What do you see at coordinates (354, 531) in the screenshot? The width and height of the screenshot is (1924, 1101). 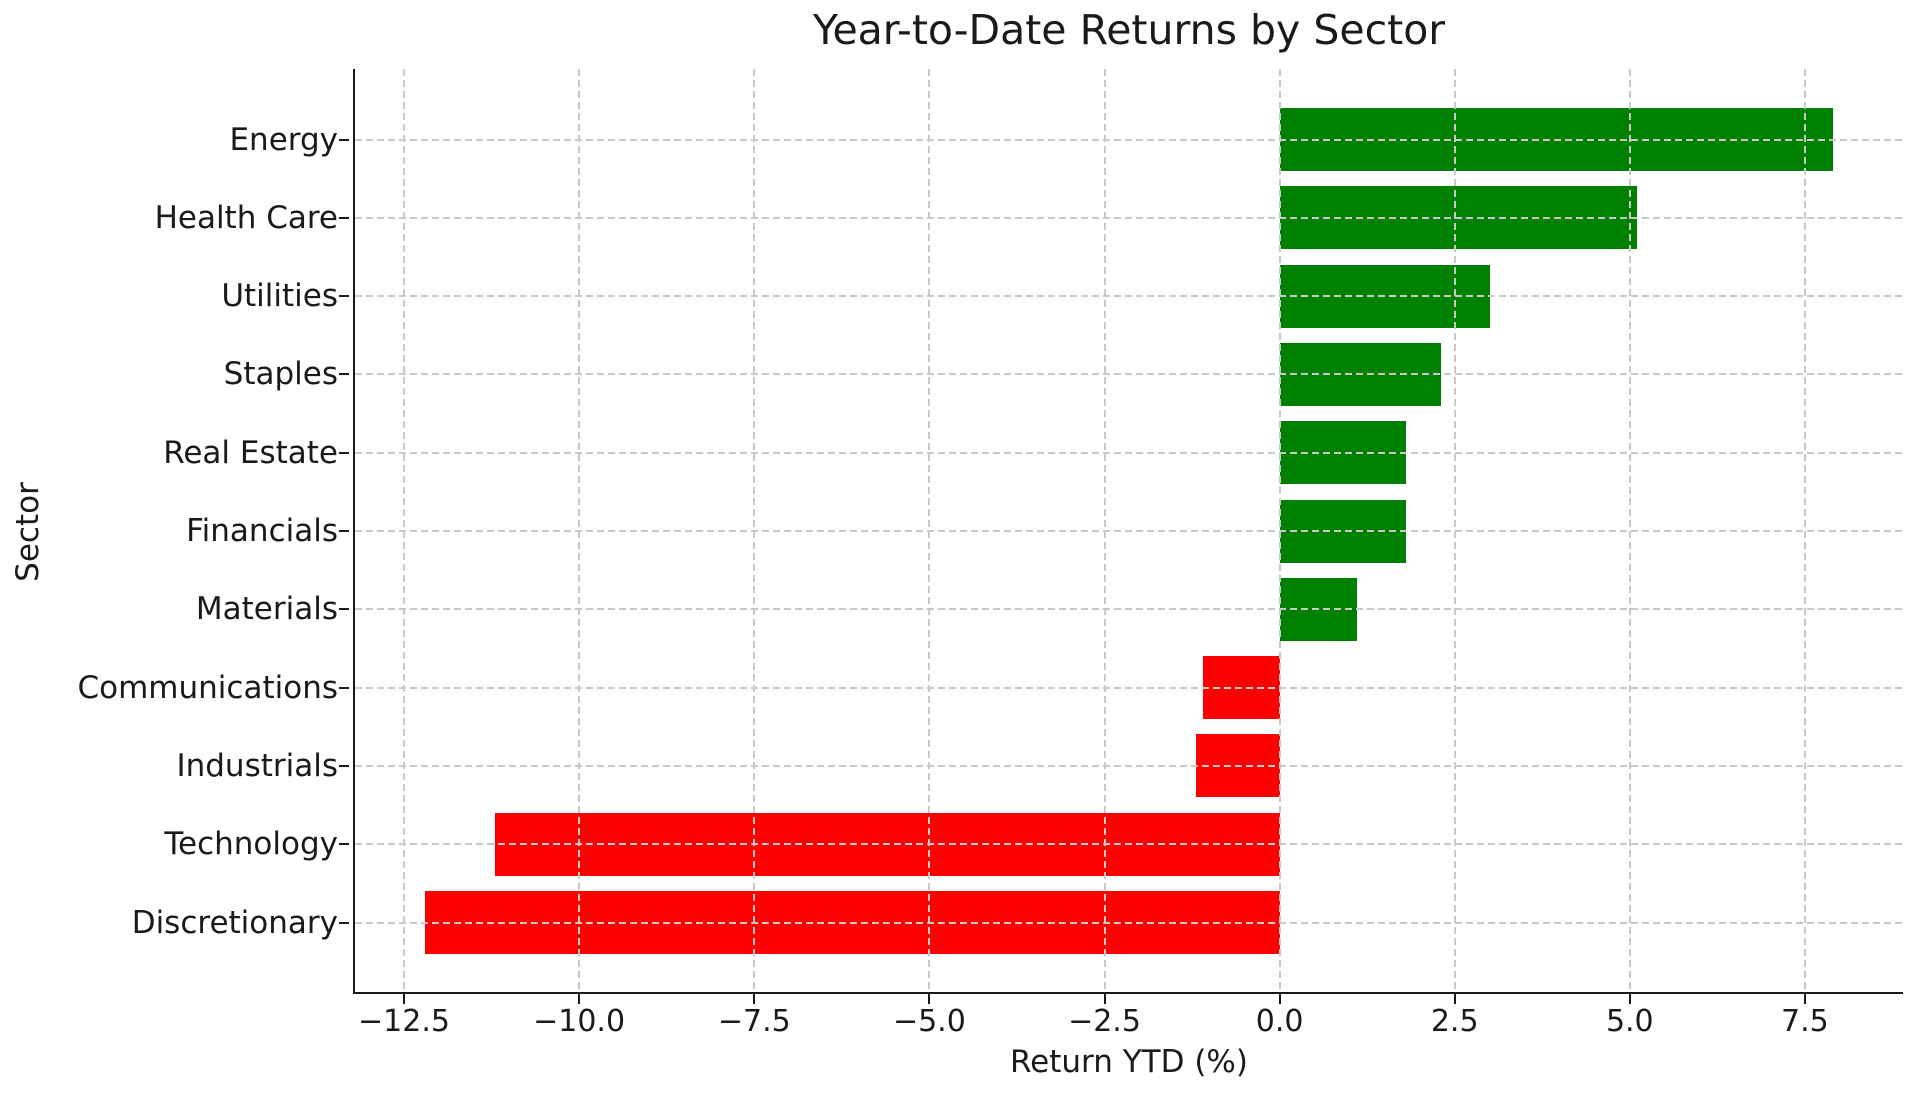 I see `y-axis-spine` at bounding box center [354, 531].